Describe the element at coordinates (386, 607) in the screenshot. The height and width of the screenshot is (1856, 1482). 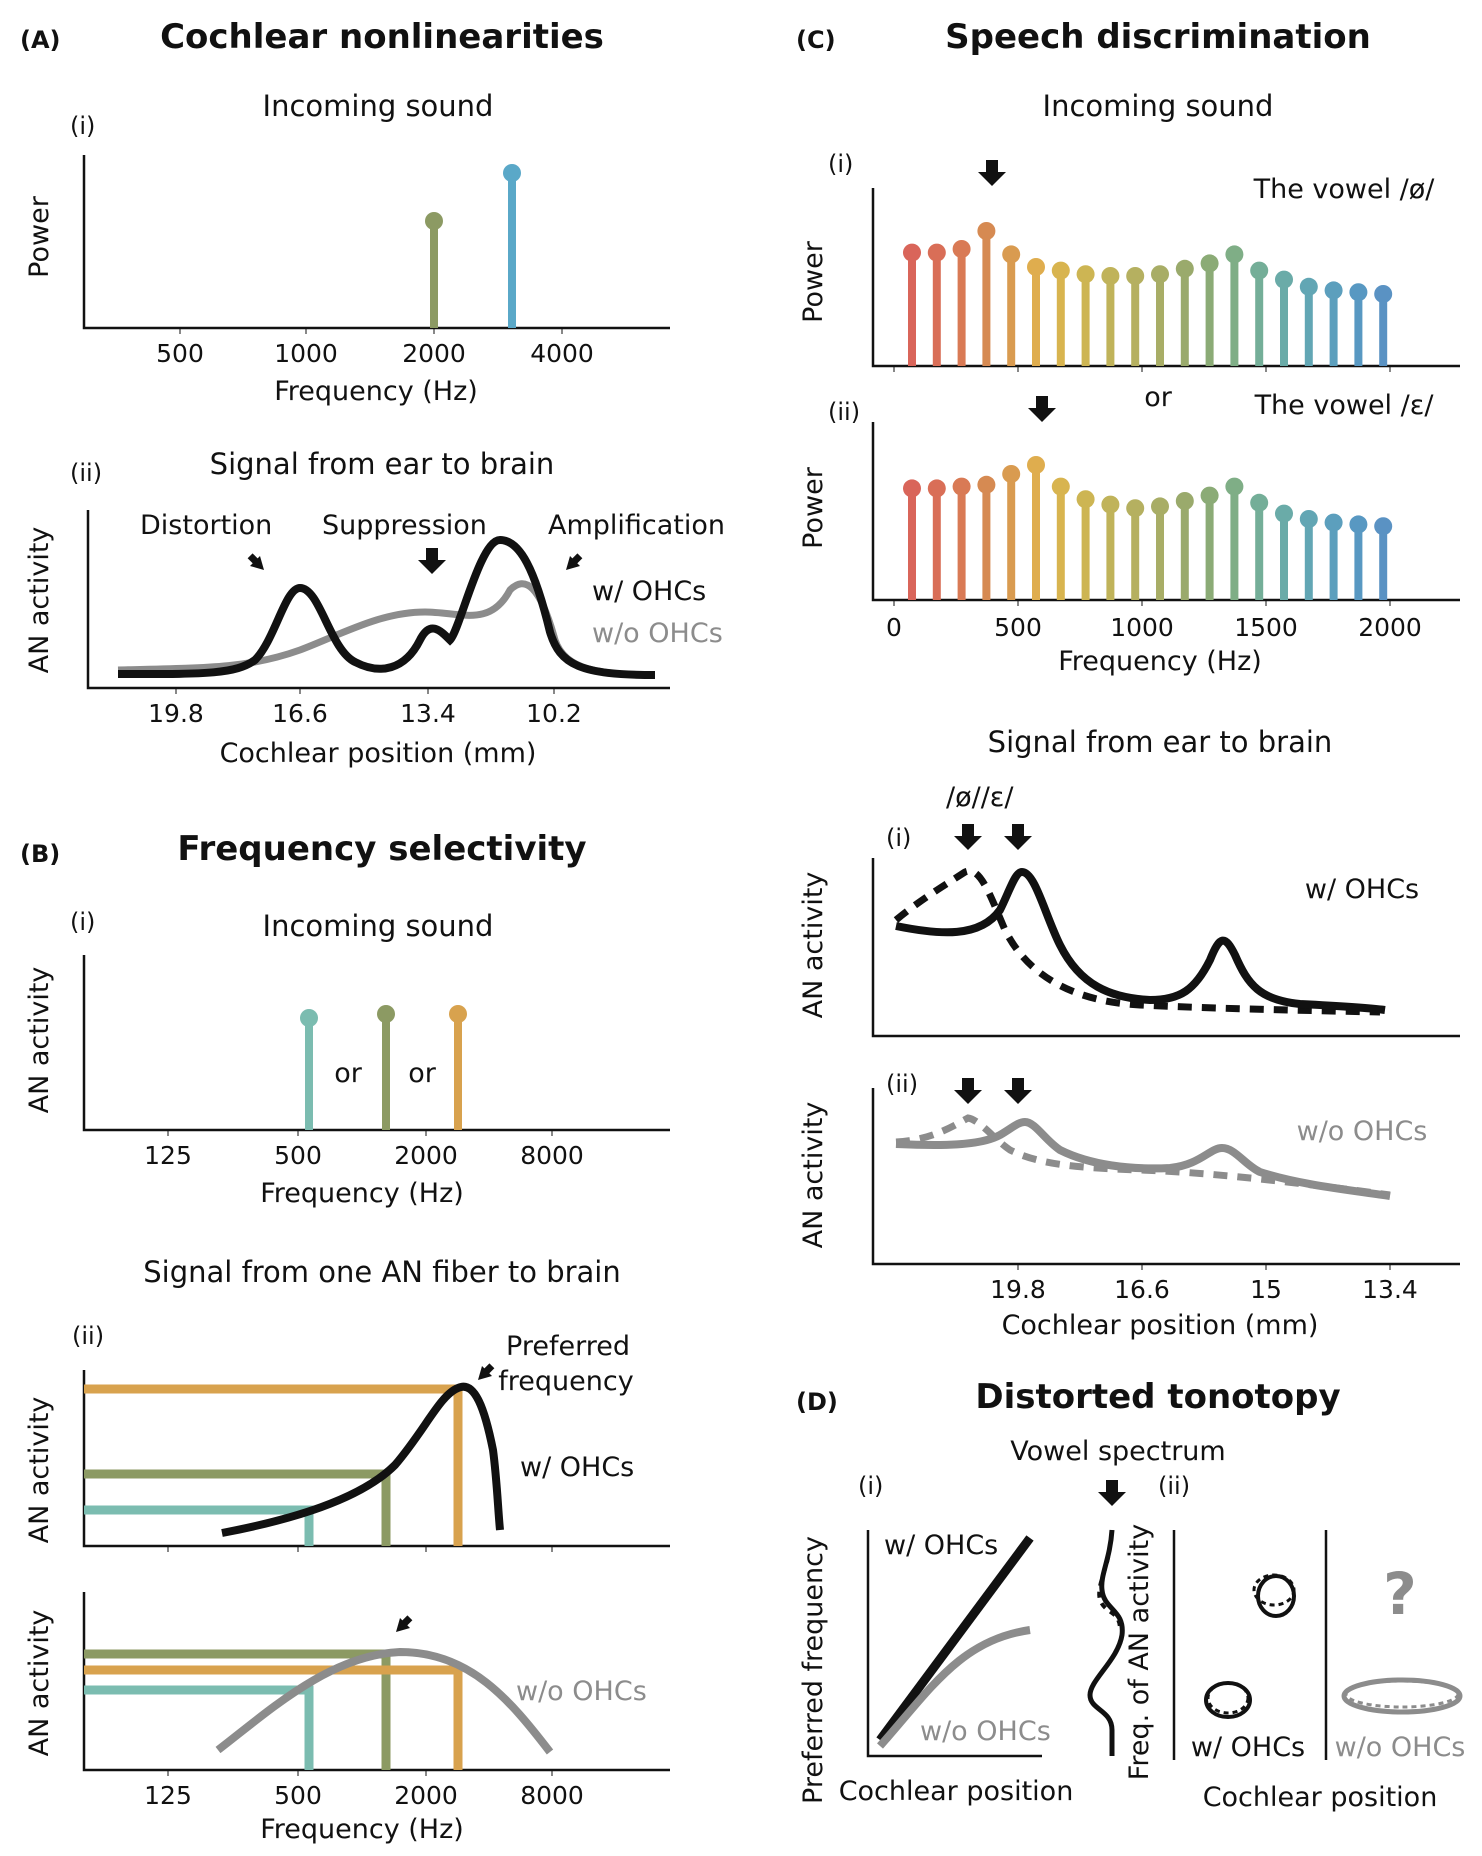
I see `a-ii-curve-with-ohcs` at that location.